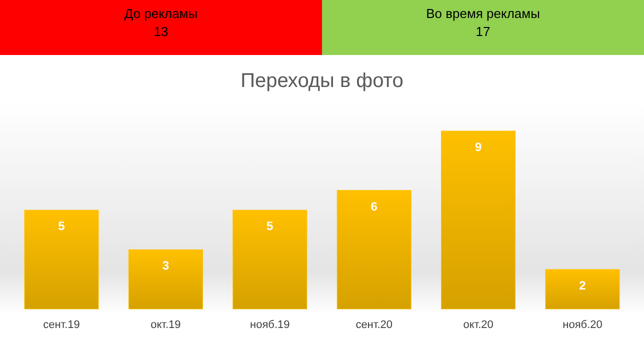 The width and height of the screenshot is (644, 339). I want to click on data-label: 3, so click(166, 265).